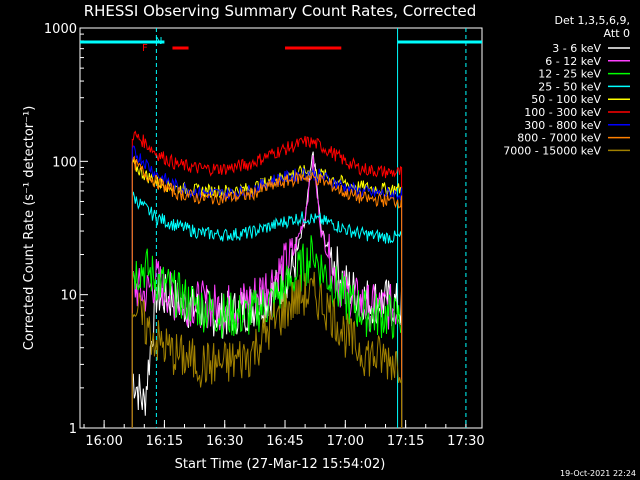 This screenshot has width=640, height=480. What do you see at coordinates (103, 441) in the screenshot?
I see `x-tick-label: 16:00` at bounding box center [103, 441].